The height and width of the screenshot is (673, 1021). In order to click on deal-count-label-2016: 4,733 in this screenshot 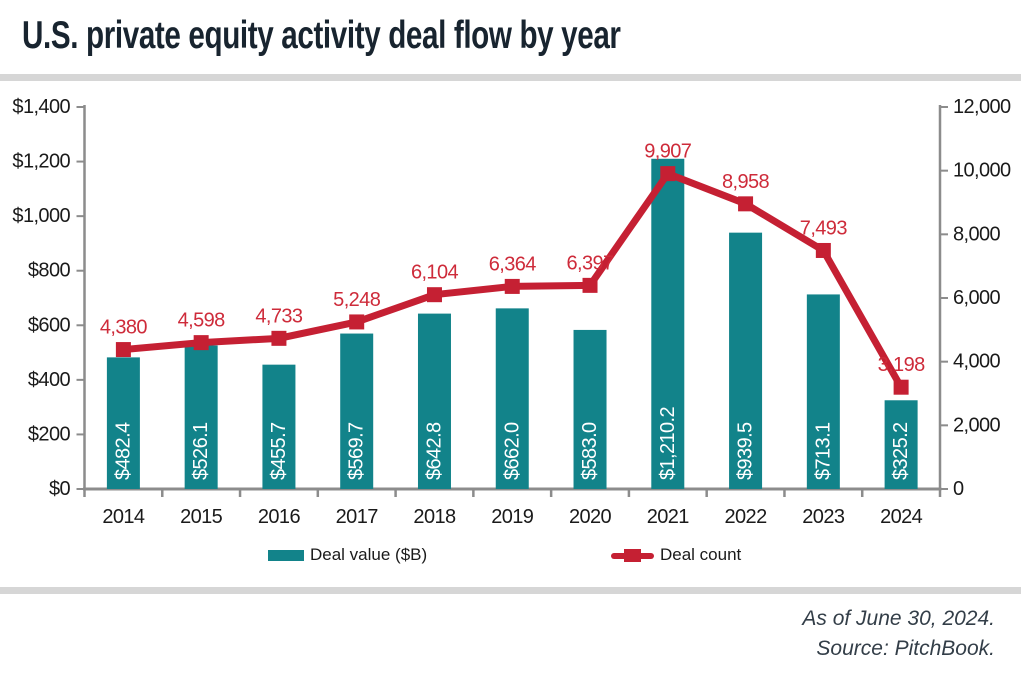, I will do `click(279, 316)`.